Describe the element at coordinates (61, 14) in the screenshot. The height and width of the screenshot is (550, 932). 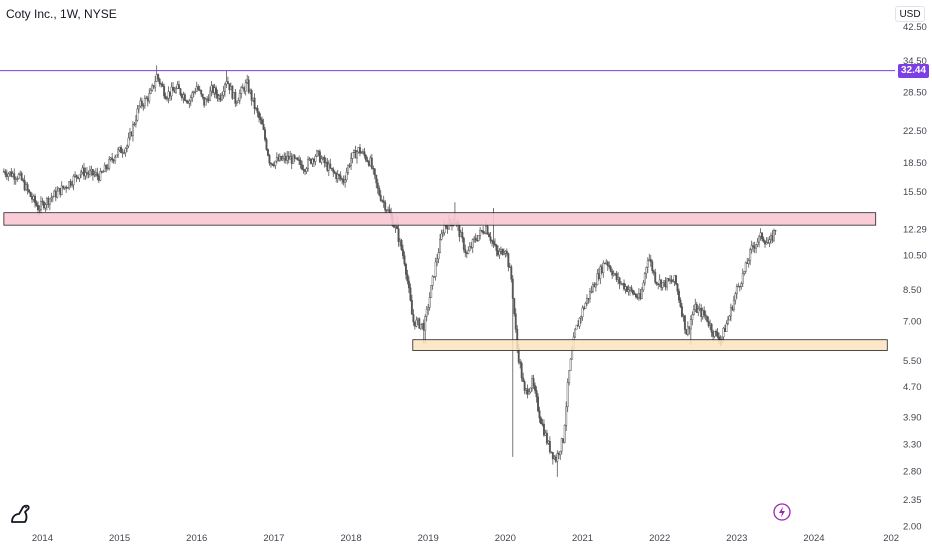
I see `symbol-title: Coty Inc., 1W, NYSE` at that location.